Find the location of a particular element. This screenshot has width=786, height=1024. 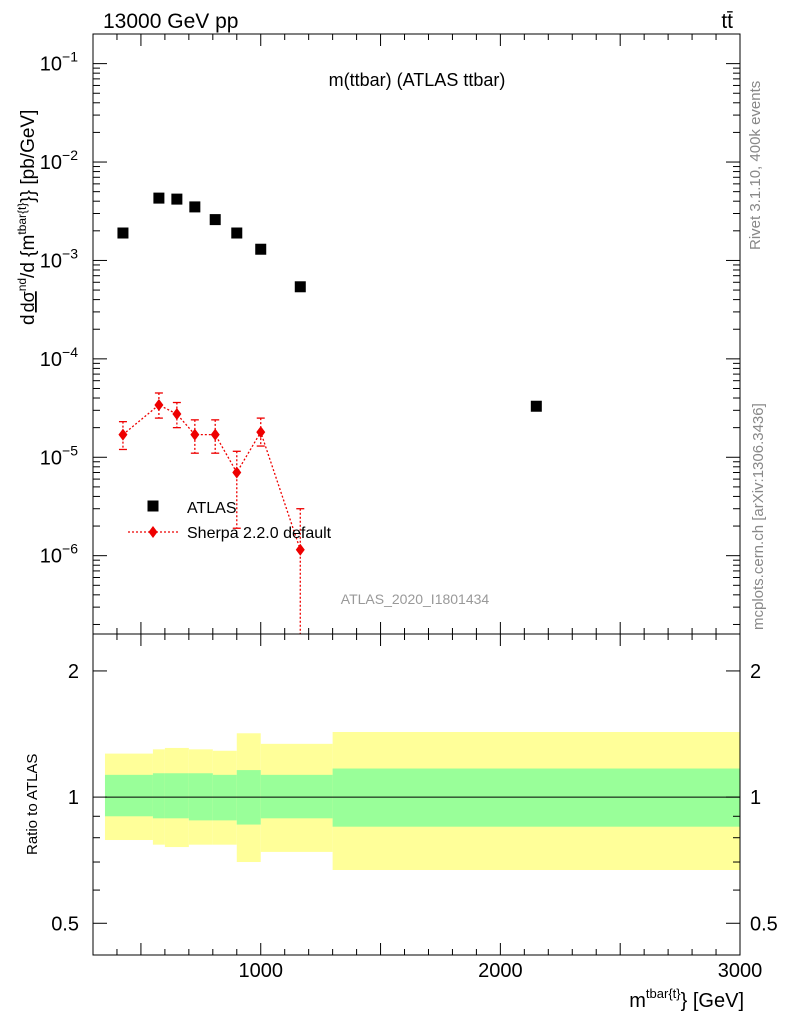

main-y-tick-label: 10⁻² is located at coordinates (59, 160).